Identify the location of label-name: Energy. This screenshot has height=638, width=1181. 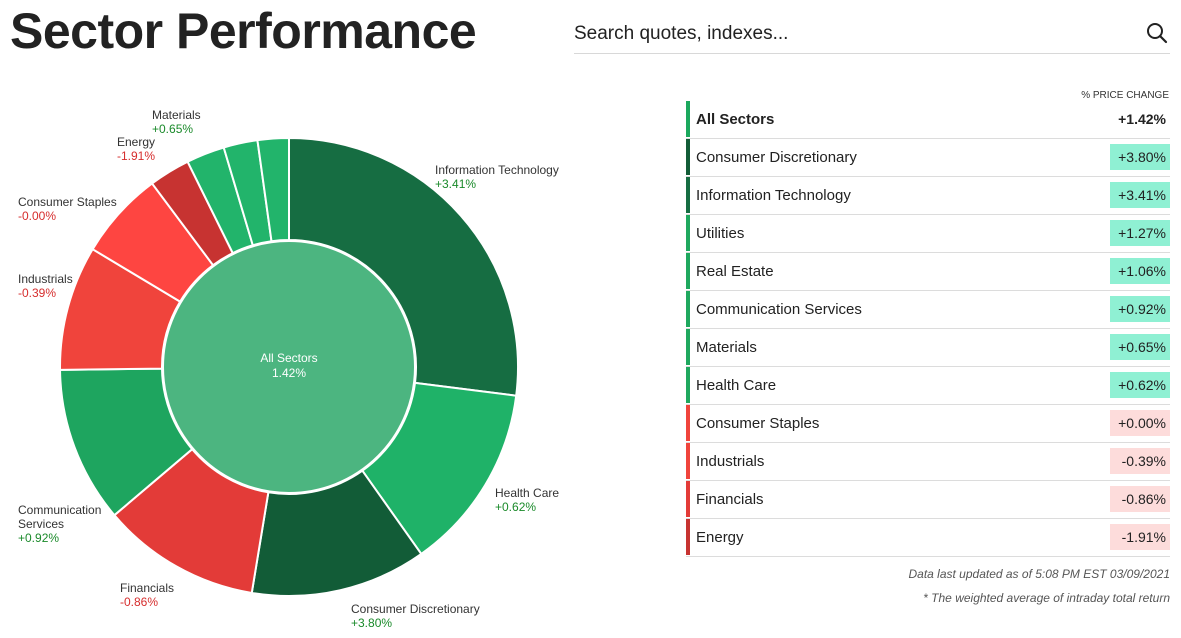
(136, 142).